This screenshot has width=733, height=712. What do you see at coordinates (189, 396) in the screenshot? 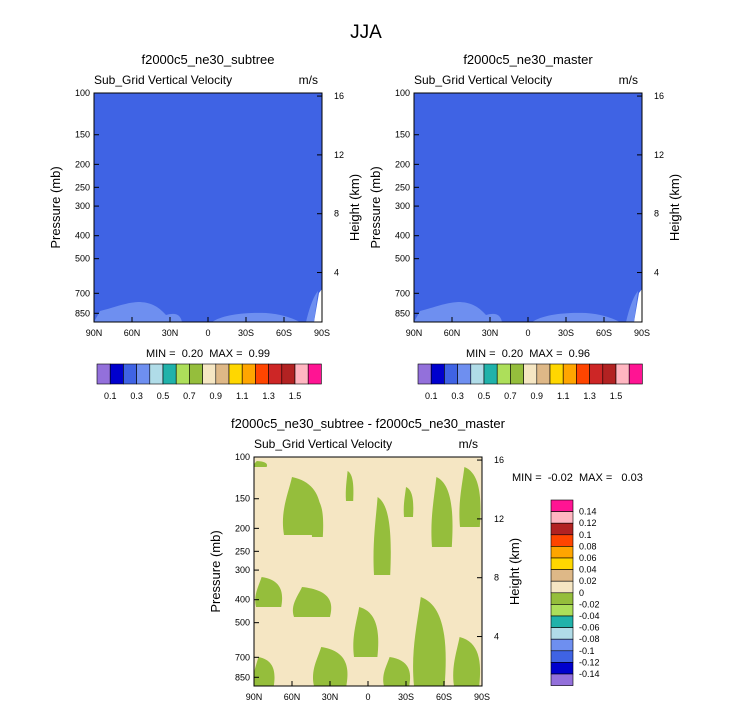
I see `colorbar-label: 0.7` at bounding box center [189, 396].